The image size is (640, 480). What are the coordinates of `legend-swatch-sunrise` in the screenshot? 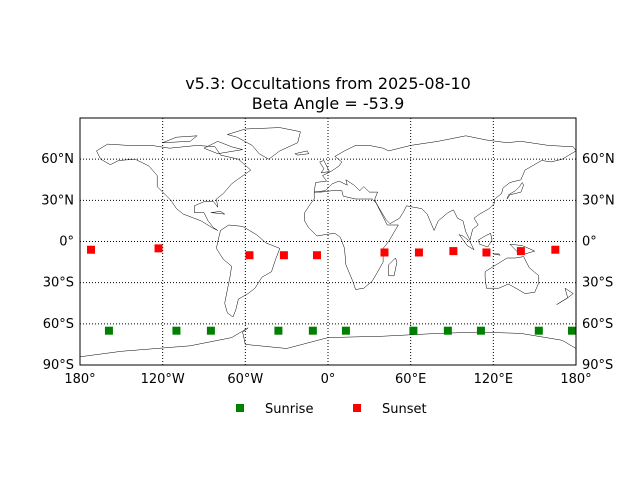 It's located at (240, 408).